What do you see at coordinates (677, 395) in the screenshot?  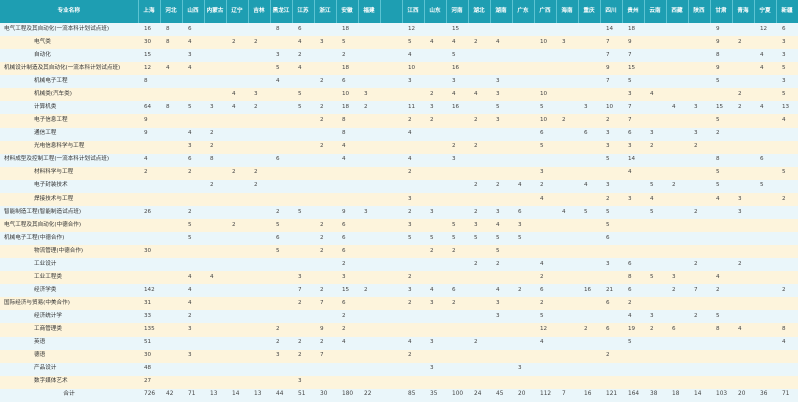 I see `total-cell: 18` at bounding box center [677, 395].